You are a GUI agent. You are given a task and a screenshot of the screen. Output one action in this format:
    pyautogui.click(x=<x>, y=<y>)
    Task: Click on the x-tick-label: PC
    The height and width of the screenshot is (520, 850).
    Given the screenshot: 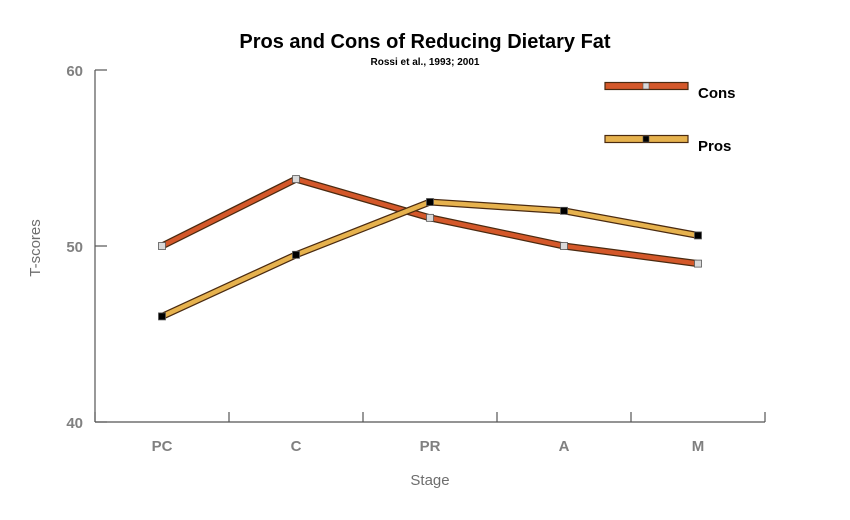 What is the action you would take?
    pyautogui.click(x=162, y=446)
    